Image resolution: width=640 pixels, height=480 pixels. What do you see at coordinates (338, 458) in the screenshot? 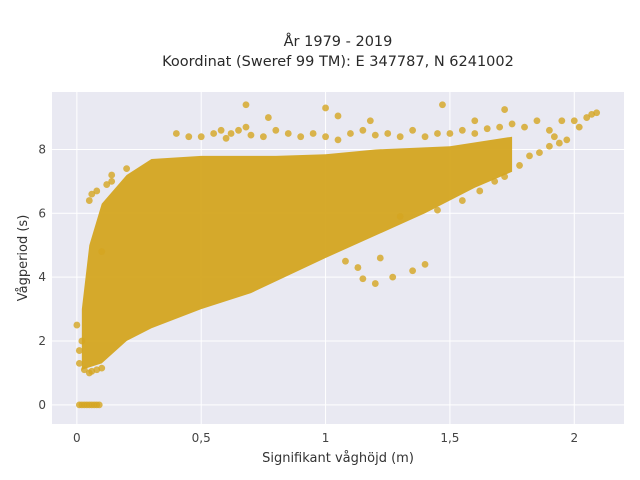
I see `x-axis-title: Signifikant våghöjd (m)` at bounding box center [338, 458].